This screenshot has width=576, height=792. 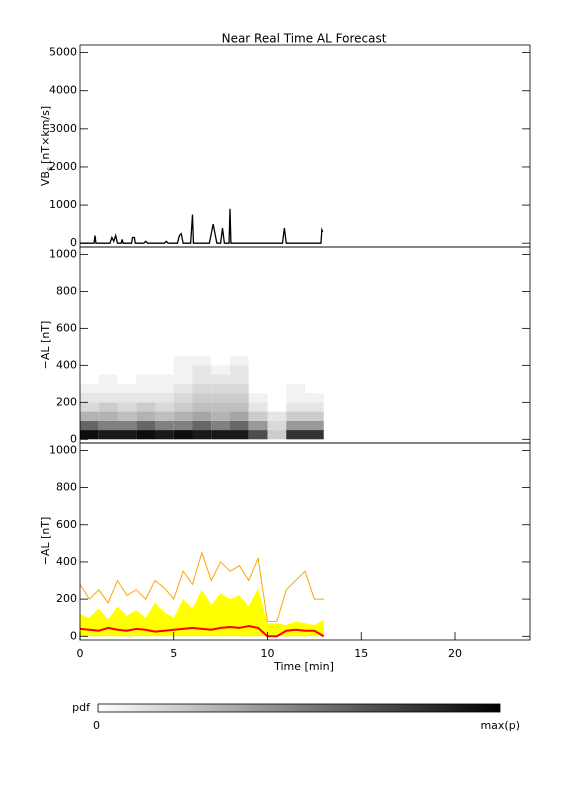 I want to click on y-tick-label: 600, so click(x=66, y=327).